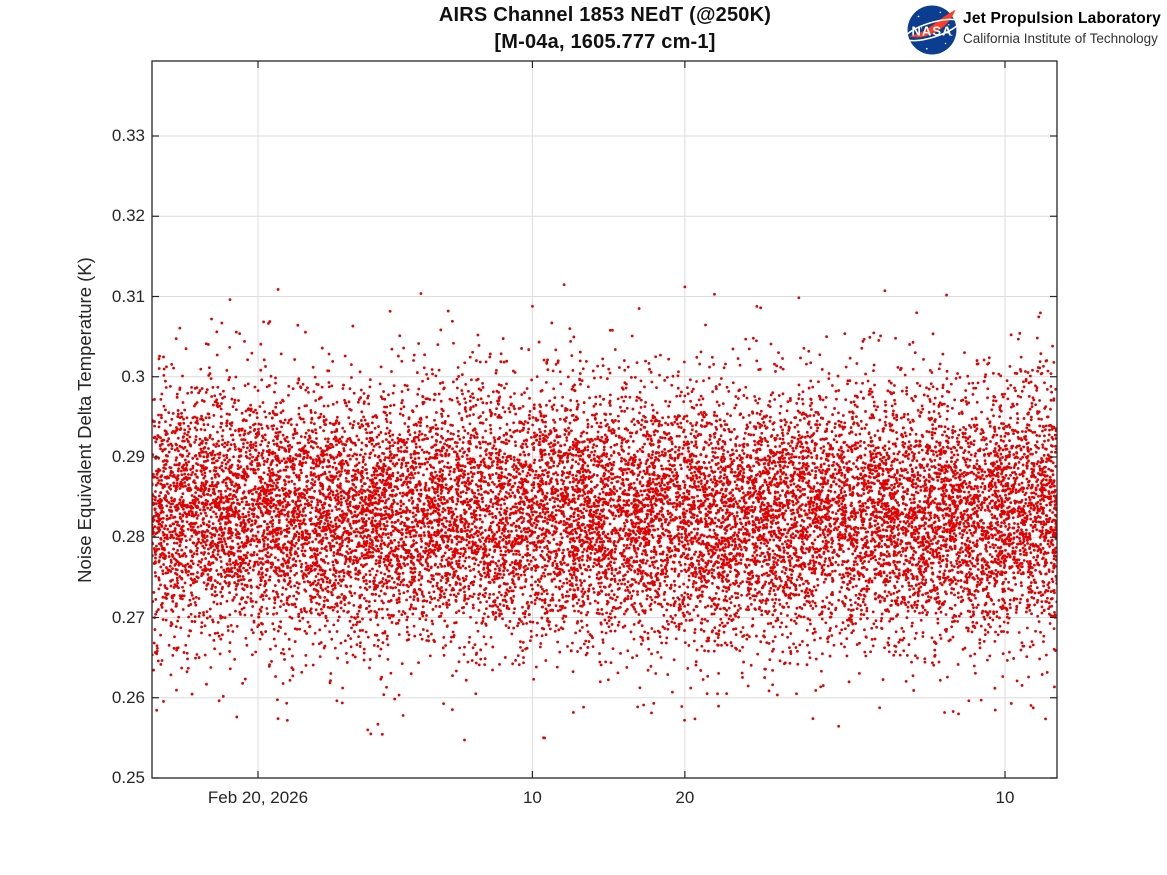 This screenshot has height=875, width=1167. What do you see at coordinates (128, 617) in the screenshot?
I see `y-tick-label: 0.27` at bounding box center [128, 617].